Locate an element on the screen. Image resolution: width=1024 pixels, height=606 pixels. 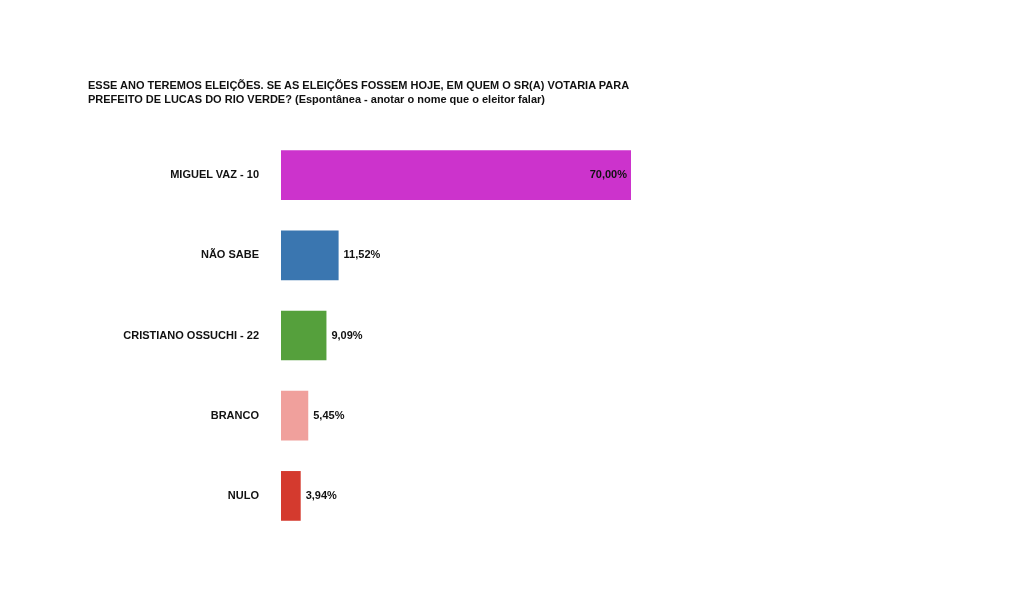
y-tick-label: MIGUEL VAZ - 10 is located at coordinates (214, 174).